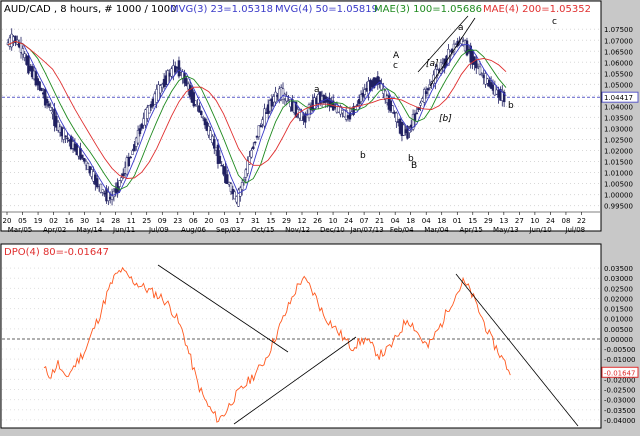 The width and height of the screenshot is (640, 436). I want to click on price-y-tick-label: 1.04000, so click(618, 107).